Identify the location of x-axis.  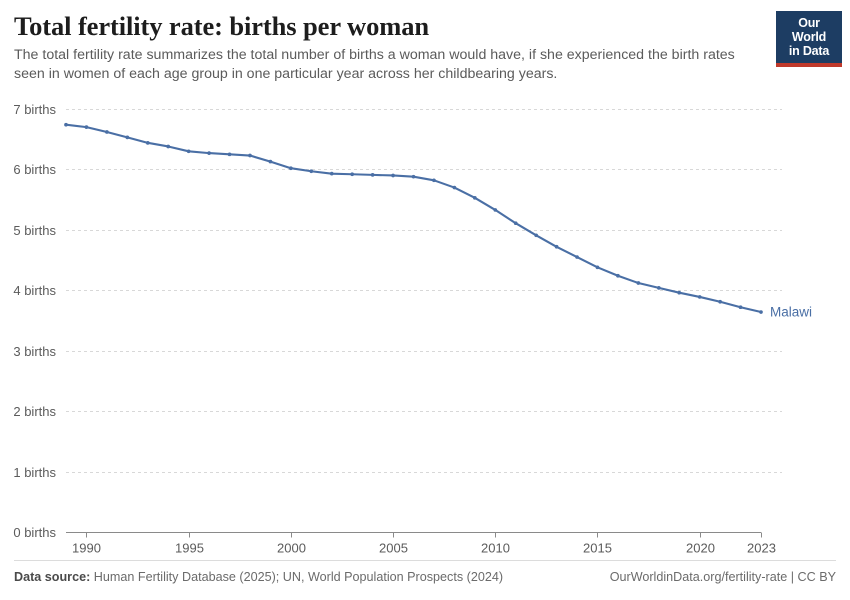
(414, 535).